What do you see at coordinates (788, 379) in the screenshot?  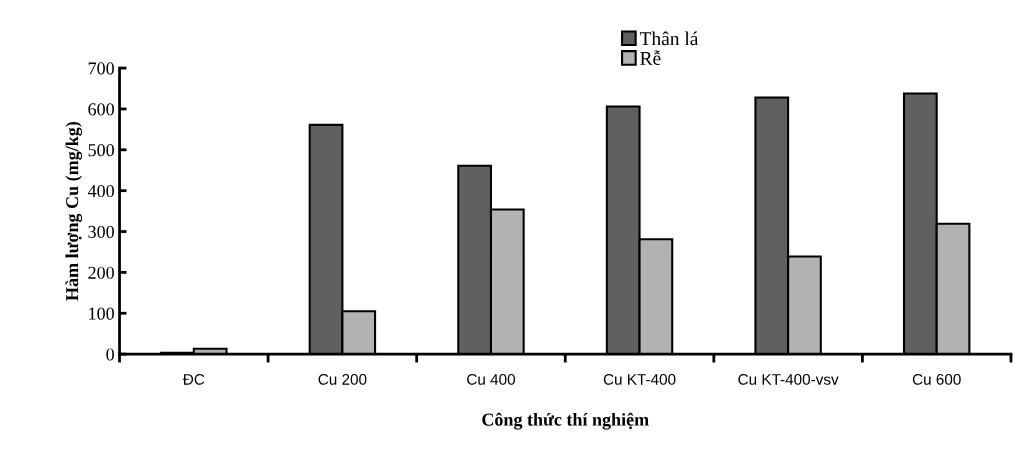 I see `x-tick-label: Cu KT-400-vsv` at bounding box center [788, 379].